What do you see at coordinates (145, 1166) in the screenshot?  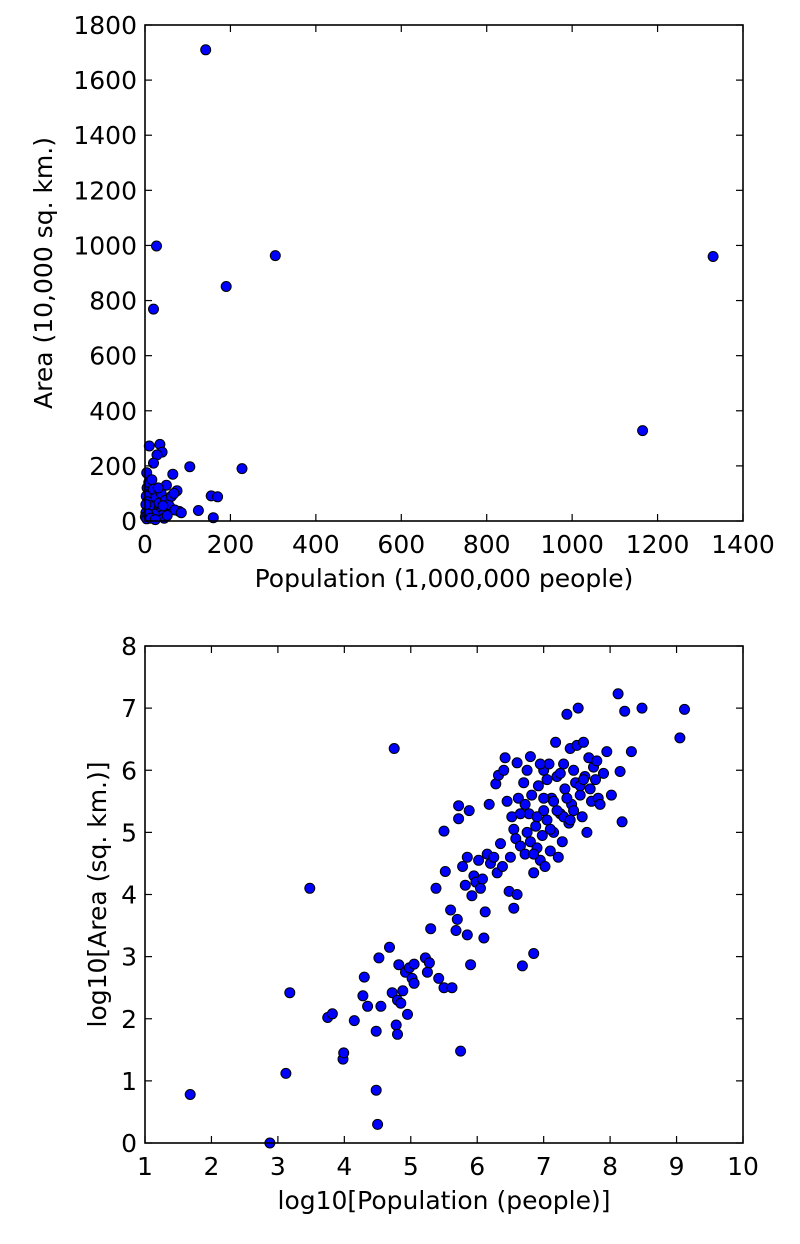 I see `x-tick-label: 1` at bounding box center [145, 1166].